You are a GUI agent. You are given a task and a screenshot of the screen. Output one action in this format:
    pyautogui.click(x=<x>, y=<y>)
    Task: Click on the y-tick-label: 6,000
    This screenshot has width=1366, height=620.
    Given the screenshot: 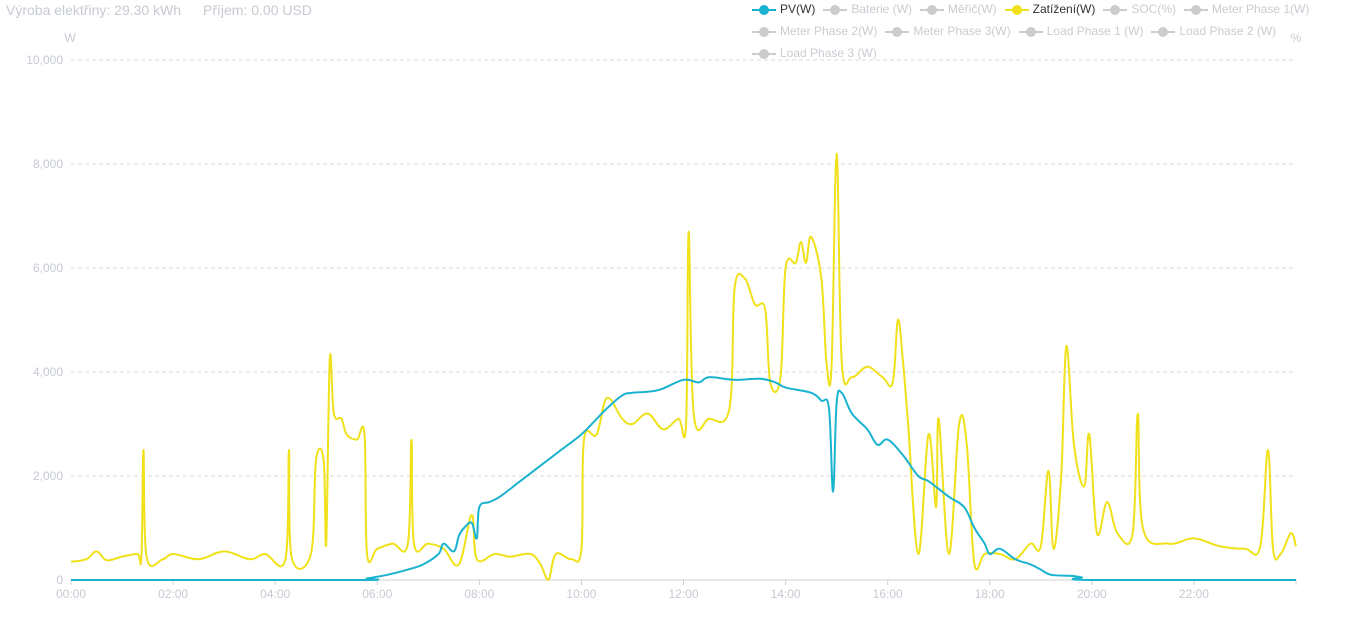 What is the action you would take?
    pyautogui.click(x=48, y=268)
    